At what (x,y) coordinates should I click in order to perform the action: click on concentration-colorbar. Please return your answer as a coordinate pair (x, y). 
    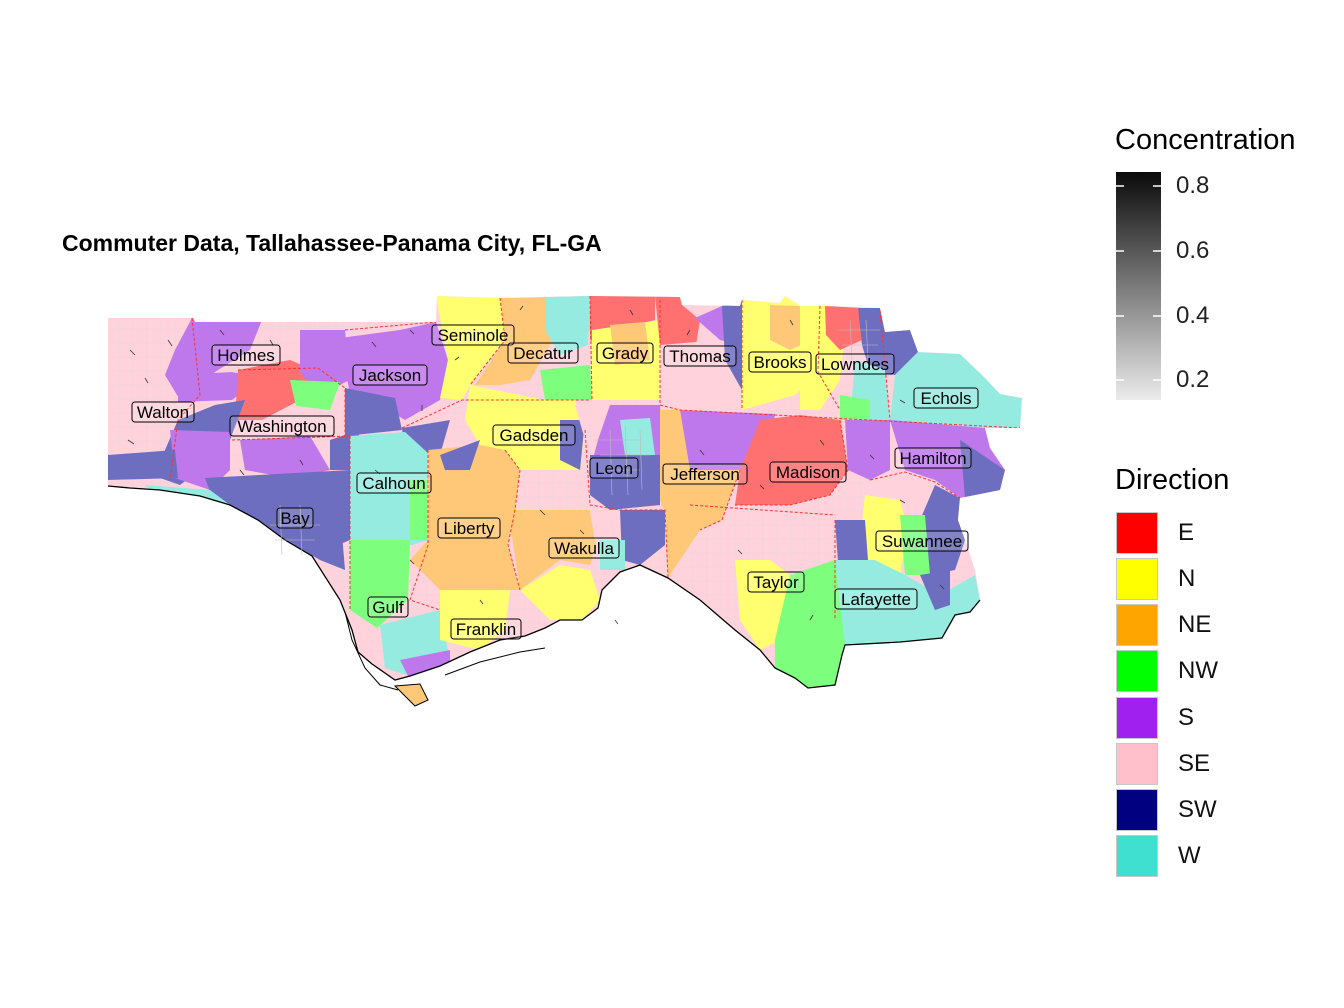
    Looking at the image, I should click on (1138, 286).